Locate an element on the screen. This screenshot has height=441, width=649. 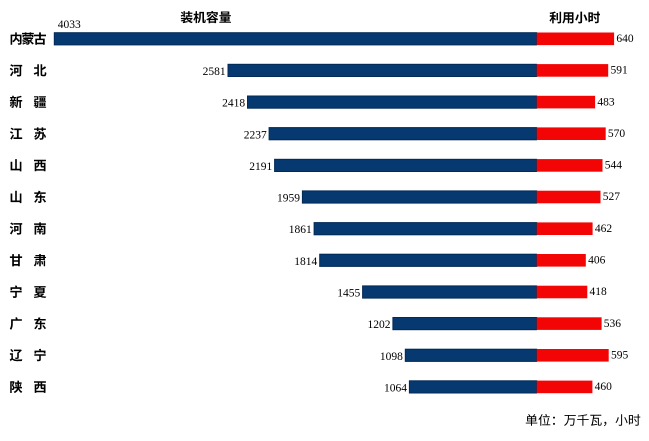
svg-text: 1098 is located at coordinates (391, 357).